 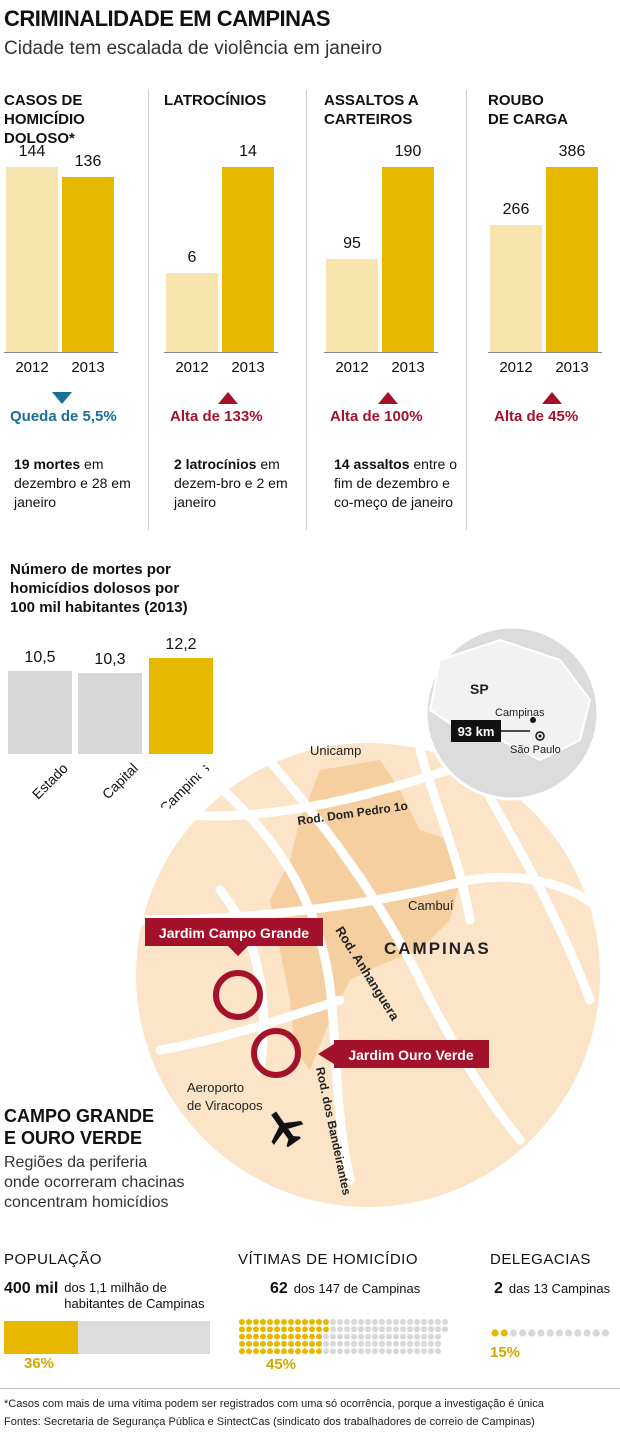 What do you see at coordinates (221, 352) in the screenshot?
I see `chart-1-baseline` at bounding box center [221, 352].